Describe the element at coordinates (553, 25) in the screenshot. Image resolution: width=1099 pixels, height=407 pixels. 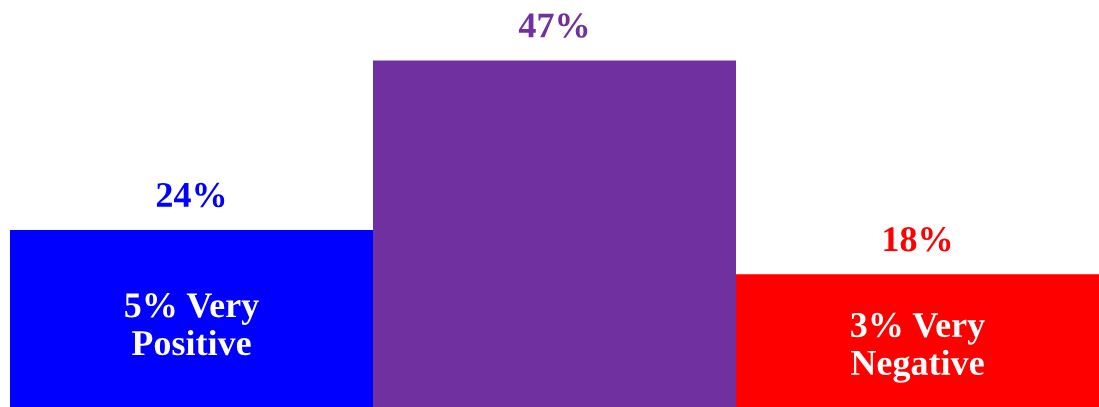
I see `data-label: 47%` at that location.